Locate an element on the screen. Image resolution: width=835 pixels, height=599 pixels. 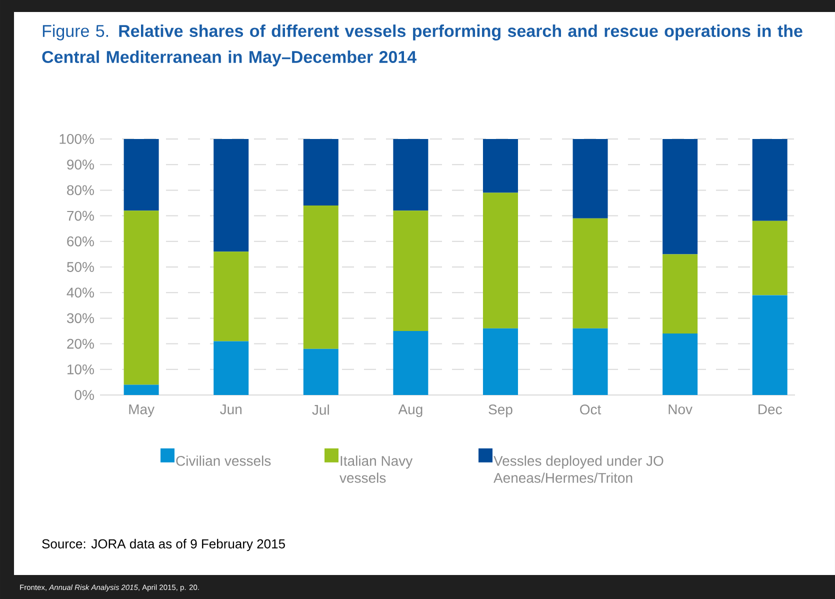
y-tick-label: 0% is located at coordinates (84, 395).